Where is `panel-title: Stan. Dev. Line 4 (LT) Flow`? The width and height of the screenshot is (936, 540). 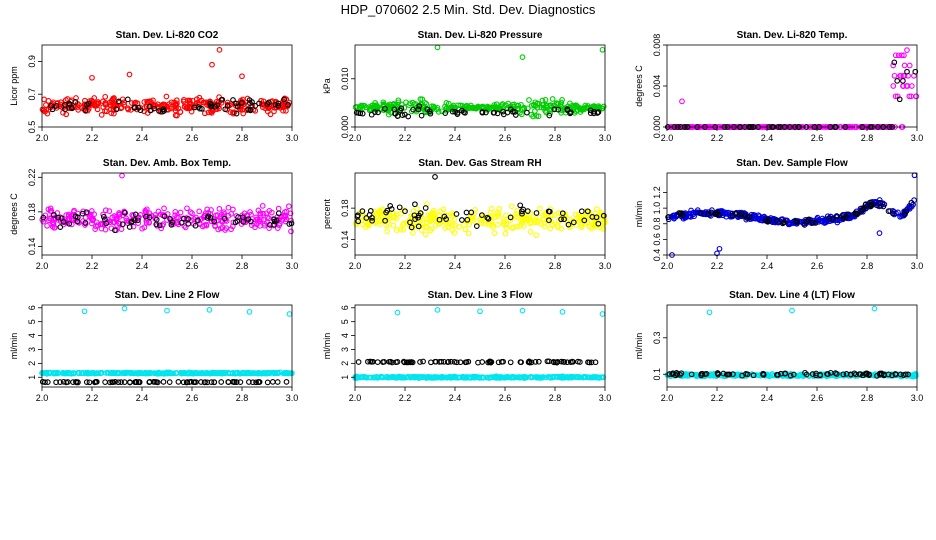
panel-title: Stan. Dev. Line 4 (LT) Flow is located at coordinates (792, 295).